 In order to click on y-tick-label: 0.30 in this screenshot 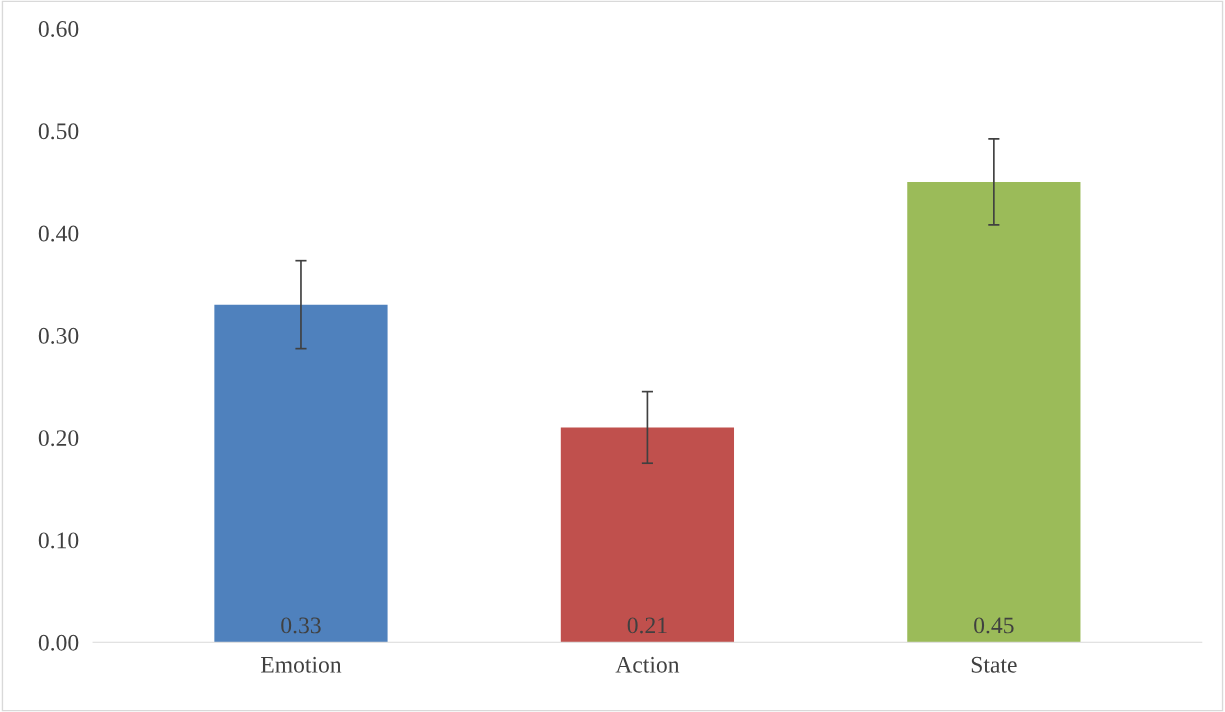, I will do `click(58, 335)`.